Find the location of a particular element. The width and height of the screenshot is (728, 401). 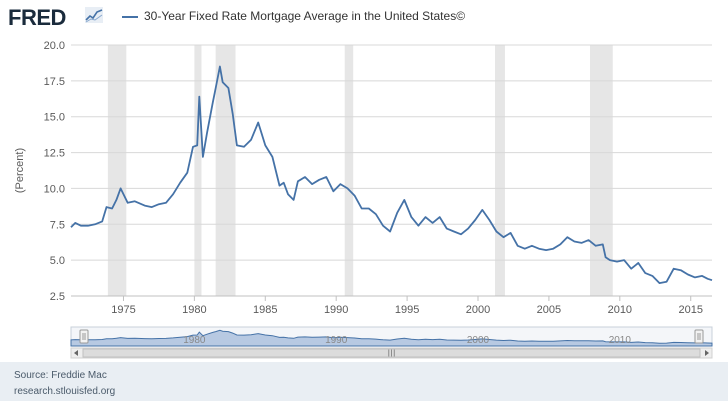

y-tick-label: 15.0 is located at coordinates (54, 118).